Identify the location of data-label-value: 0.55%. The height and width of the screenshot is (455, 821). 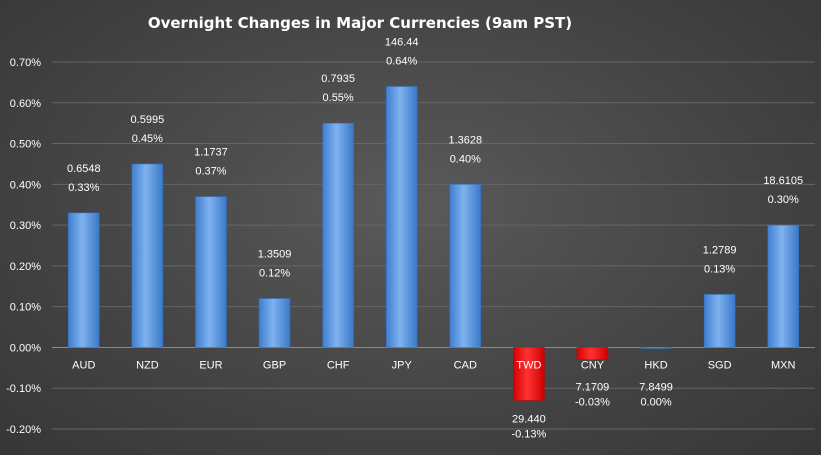
(338, 98).